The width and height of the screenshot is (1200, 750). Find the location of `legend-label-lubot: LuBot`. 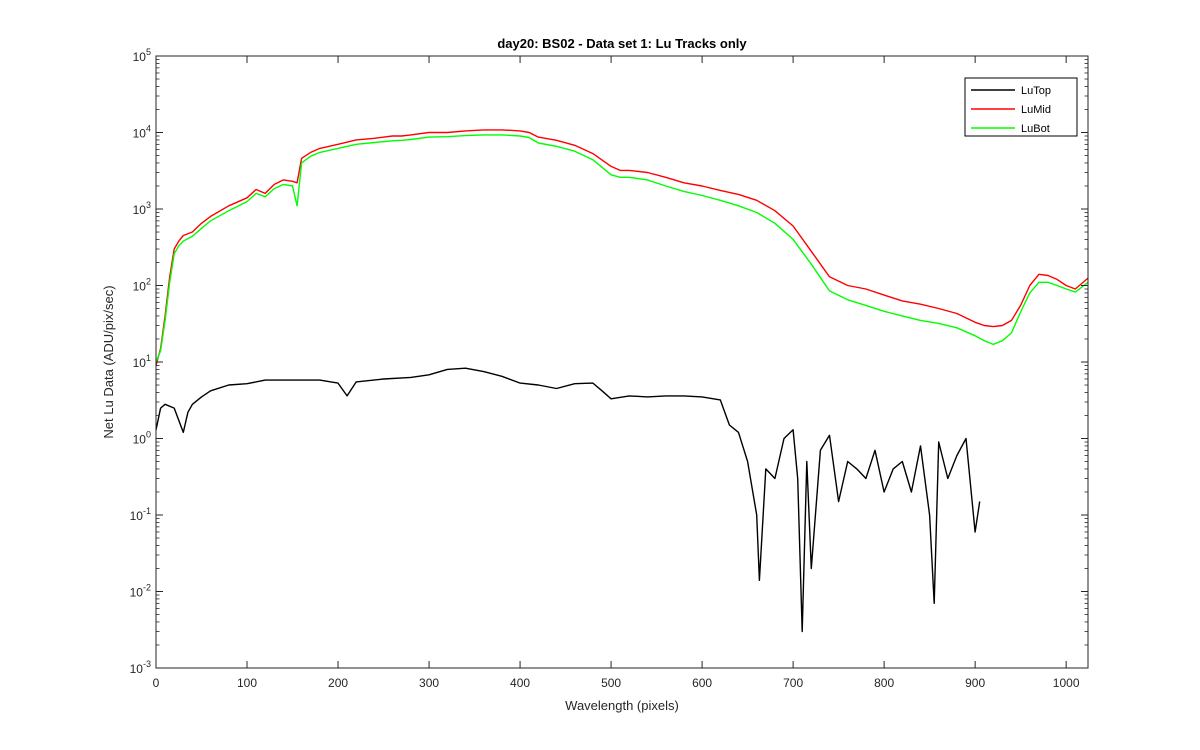

legend-label-lubot: LuBot is located at coordinates (1035, 129).